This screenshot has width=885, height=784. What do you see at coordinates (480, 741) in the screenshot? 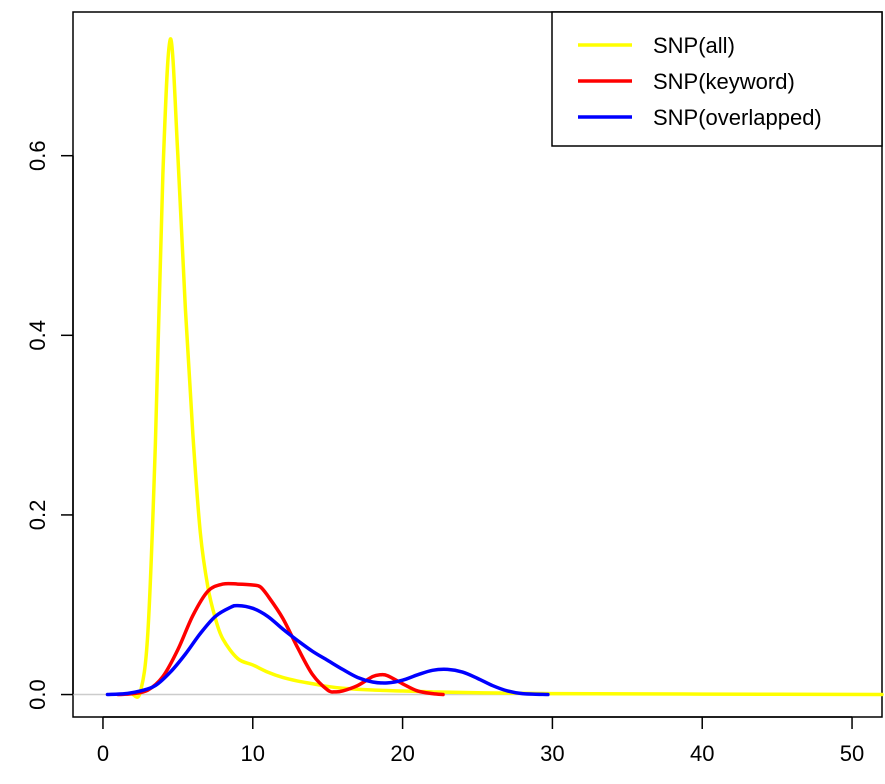
I see `x-axis: 0 10 20 30 40 50` at bounding box center [480, 741].